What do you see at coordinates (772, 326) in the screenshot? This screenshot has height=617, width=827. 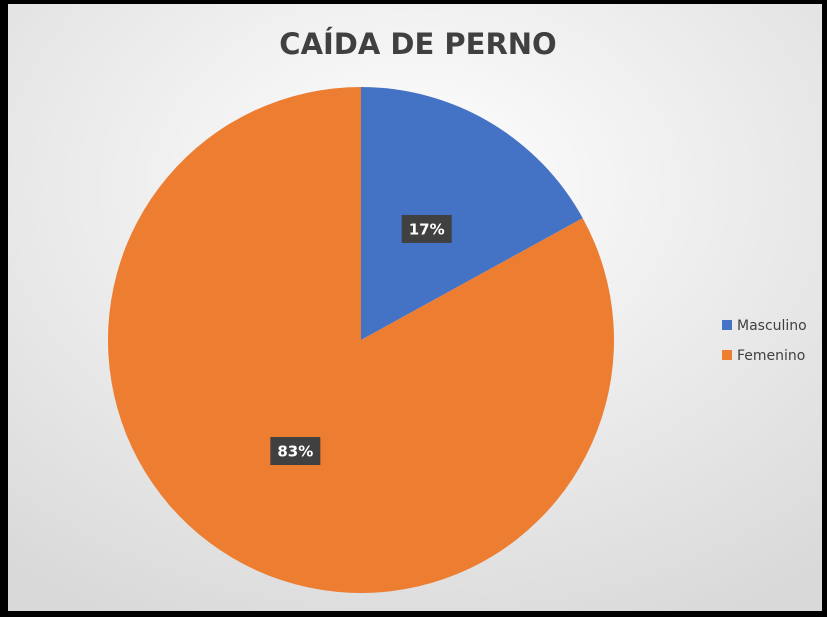 I see `legend-label: Masculino` at bounding box center [772, 326].